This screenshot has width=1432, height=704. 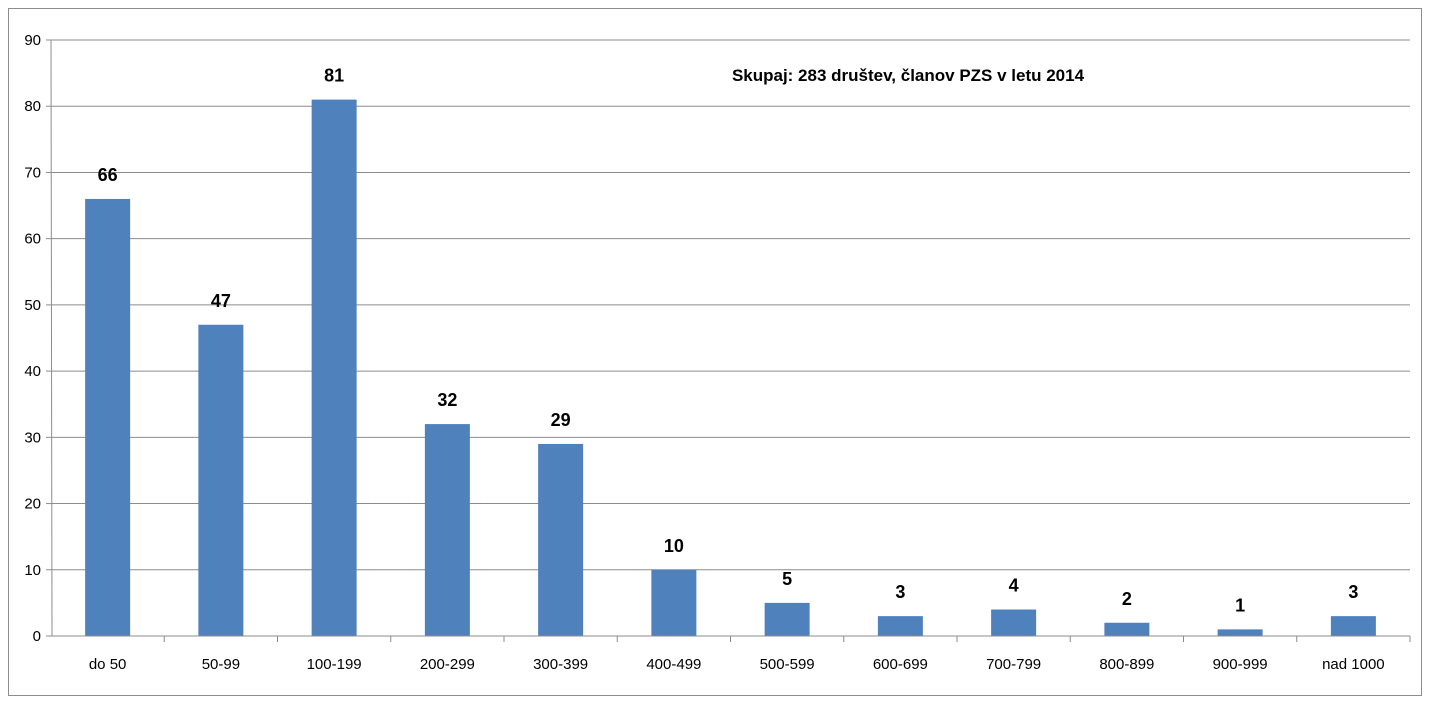 What do you see at coordinates (32, 371) in the screenshot?
I see `y-tick-label: 40` at bounding box center [32, 371].